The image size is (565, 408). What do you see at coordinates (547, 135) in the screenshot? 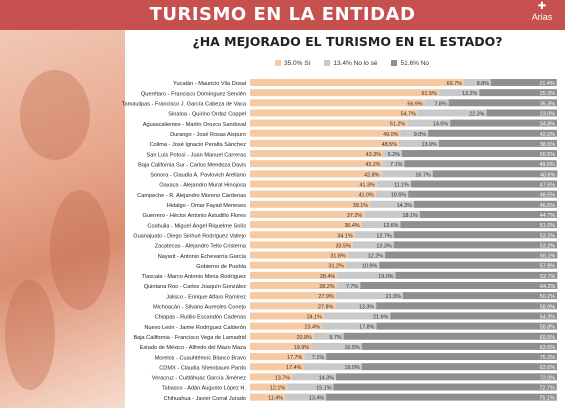
I see `data-label-no: 42.0%` at bounding box center [547, 135].